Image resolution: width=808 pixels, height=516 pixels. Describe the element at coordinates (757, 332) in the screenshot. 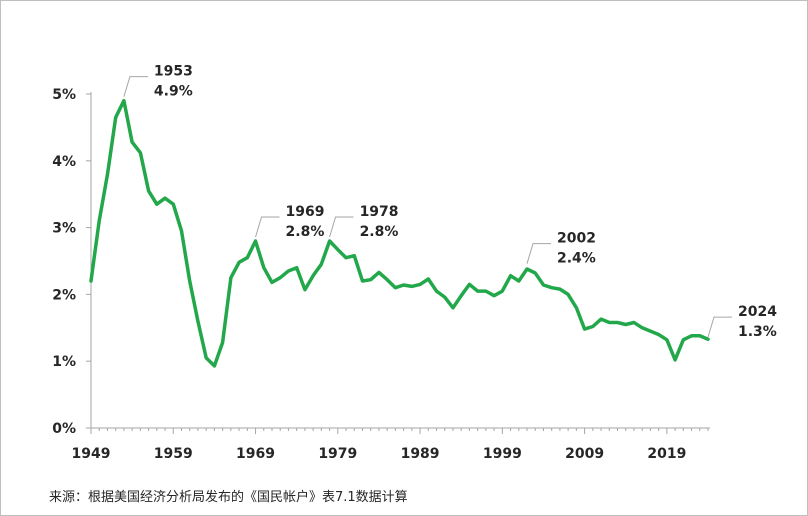

I see `annotation-value: 1.3%` at that location.